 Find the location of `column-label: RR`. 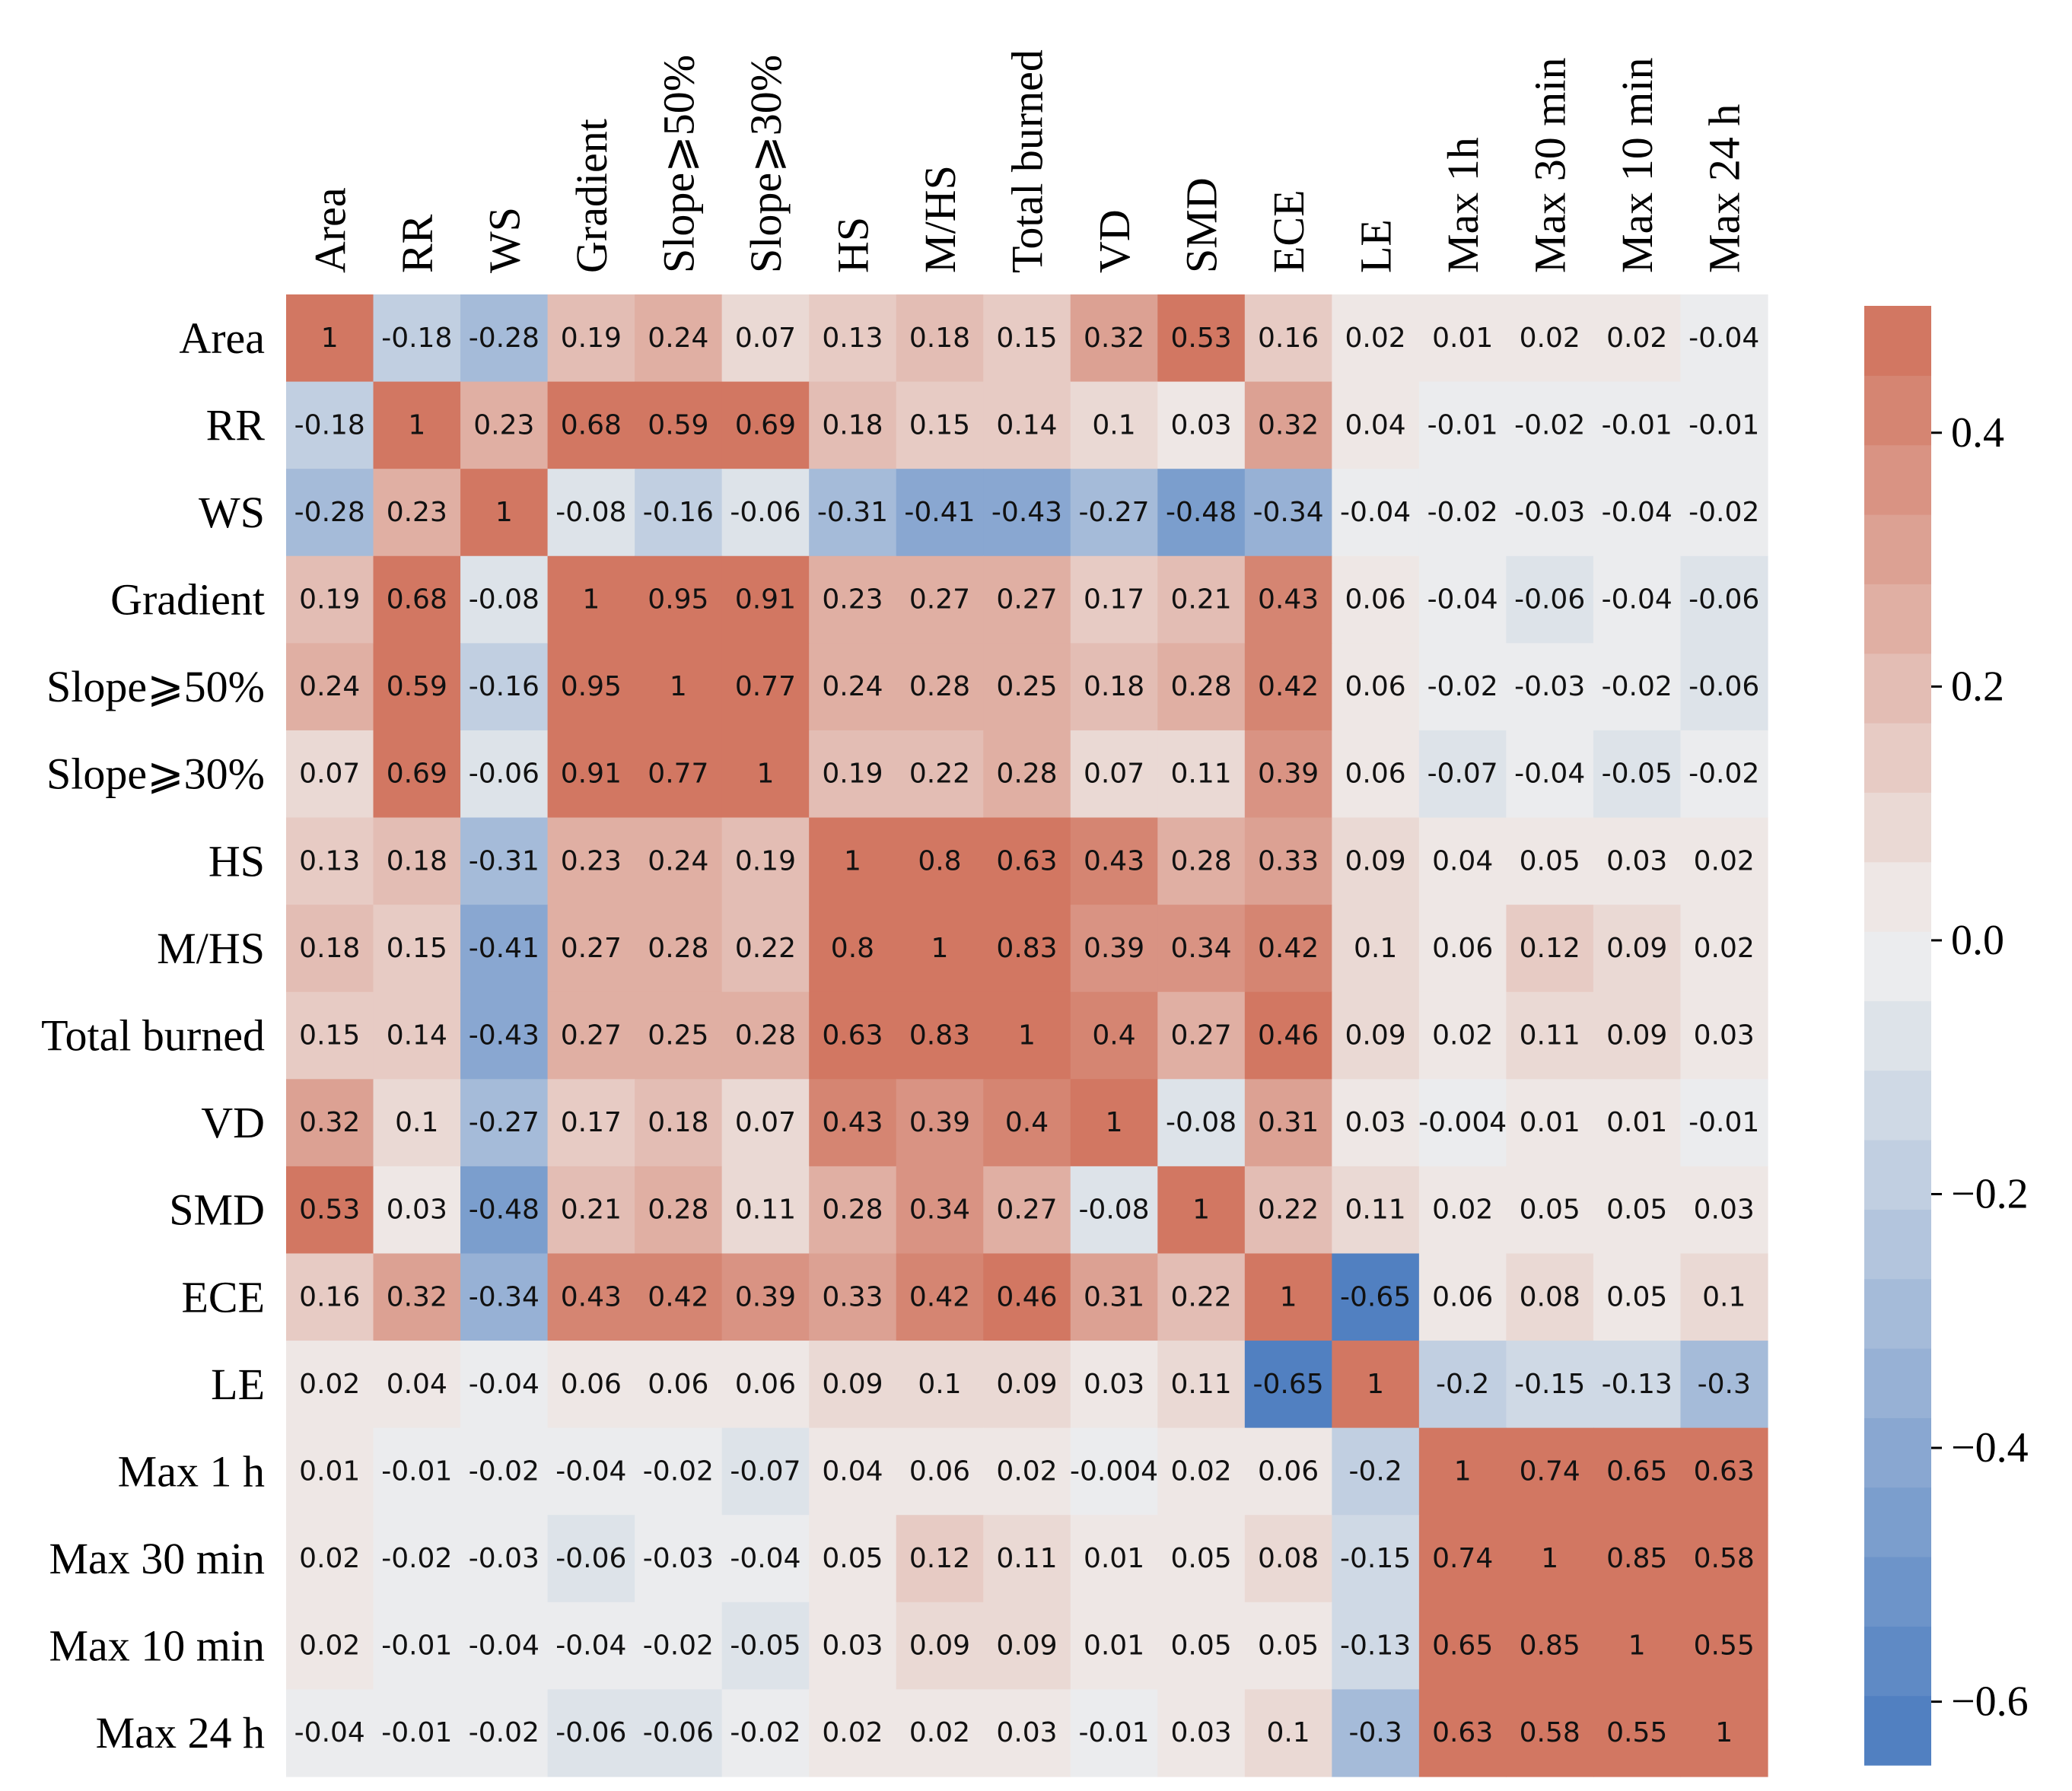

column-label: RR is located at coordinates (418, 244).